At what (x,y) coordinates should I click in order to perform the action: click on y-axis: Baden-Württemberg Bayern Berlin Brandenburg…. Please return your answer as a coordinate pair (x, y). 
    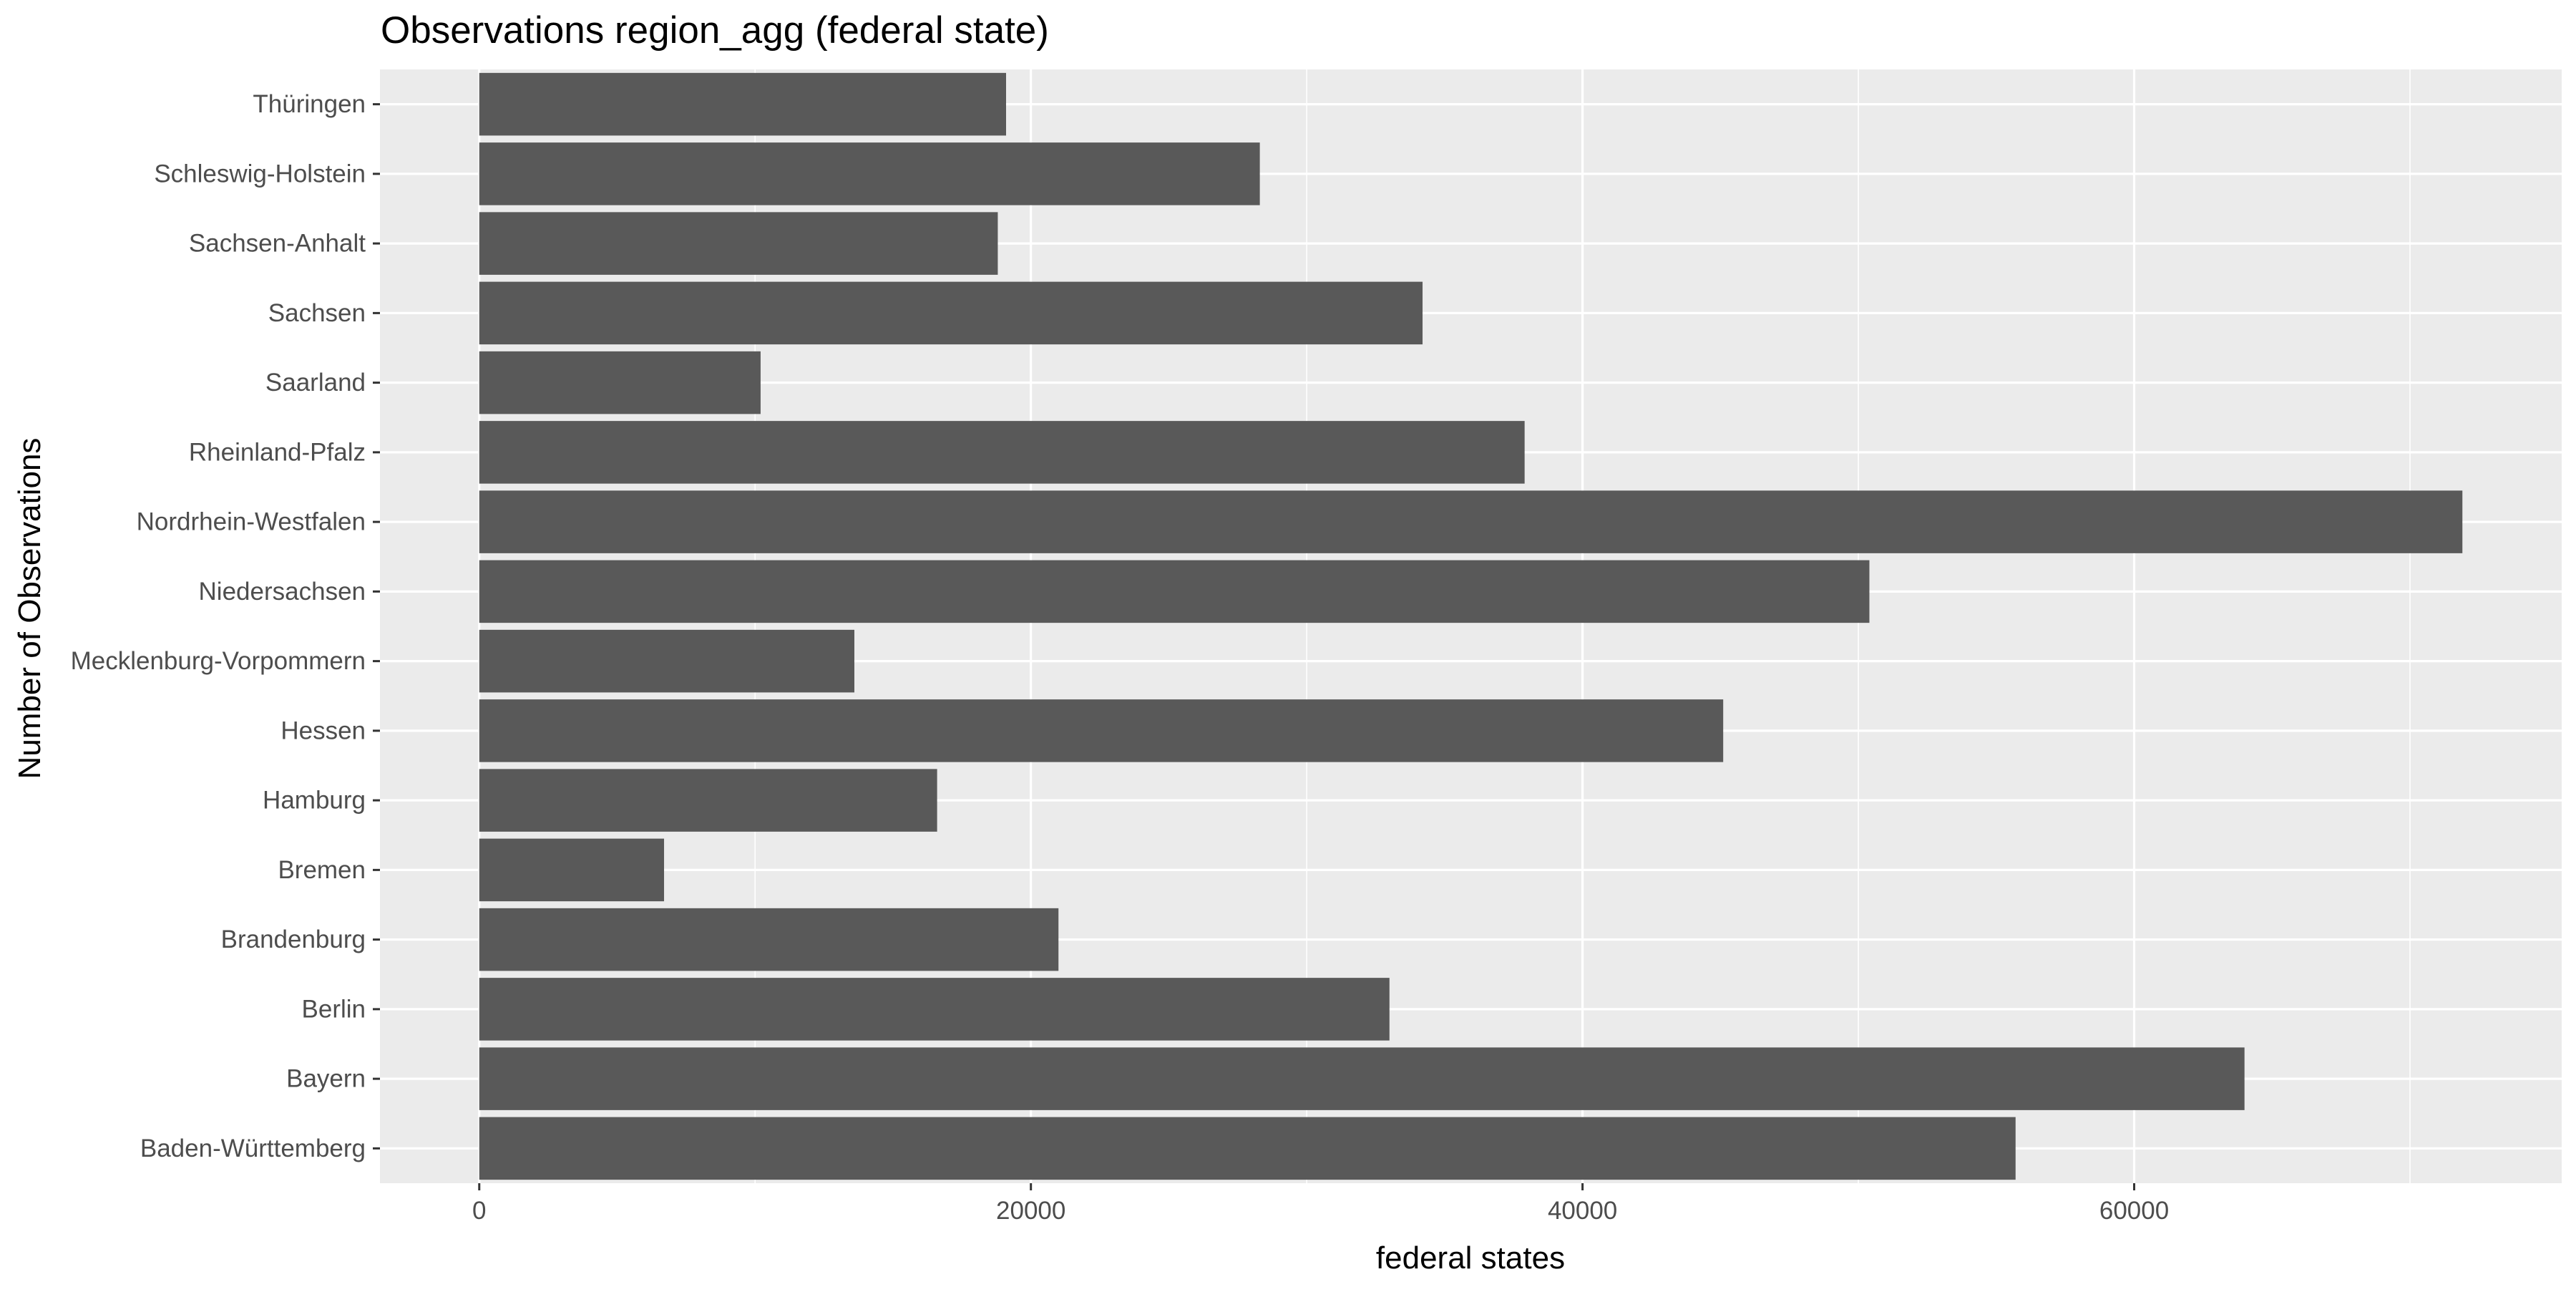
    Looking at the image, I should click on (226, 626).